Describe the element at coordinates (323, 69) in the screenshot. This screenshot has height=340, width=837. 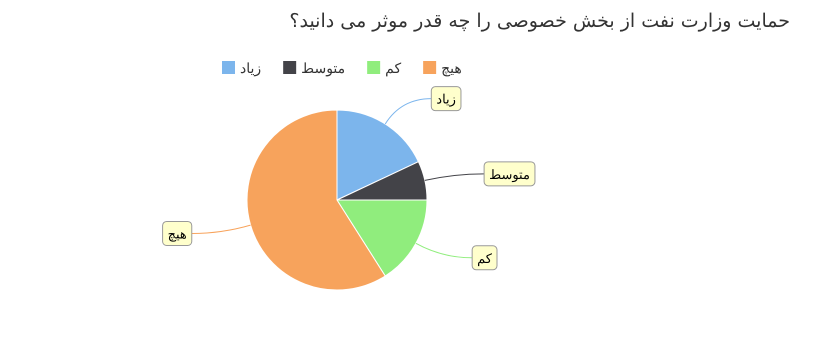
I see `legend-label: متوسط` at that location.